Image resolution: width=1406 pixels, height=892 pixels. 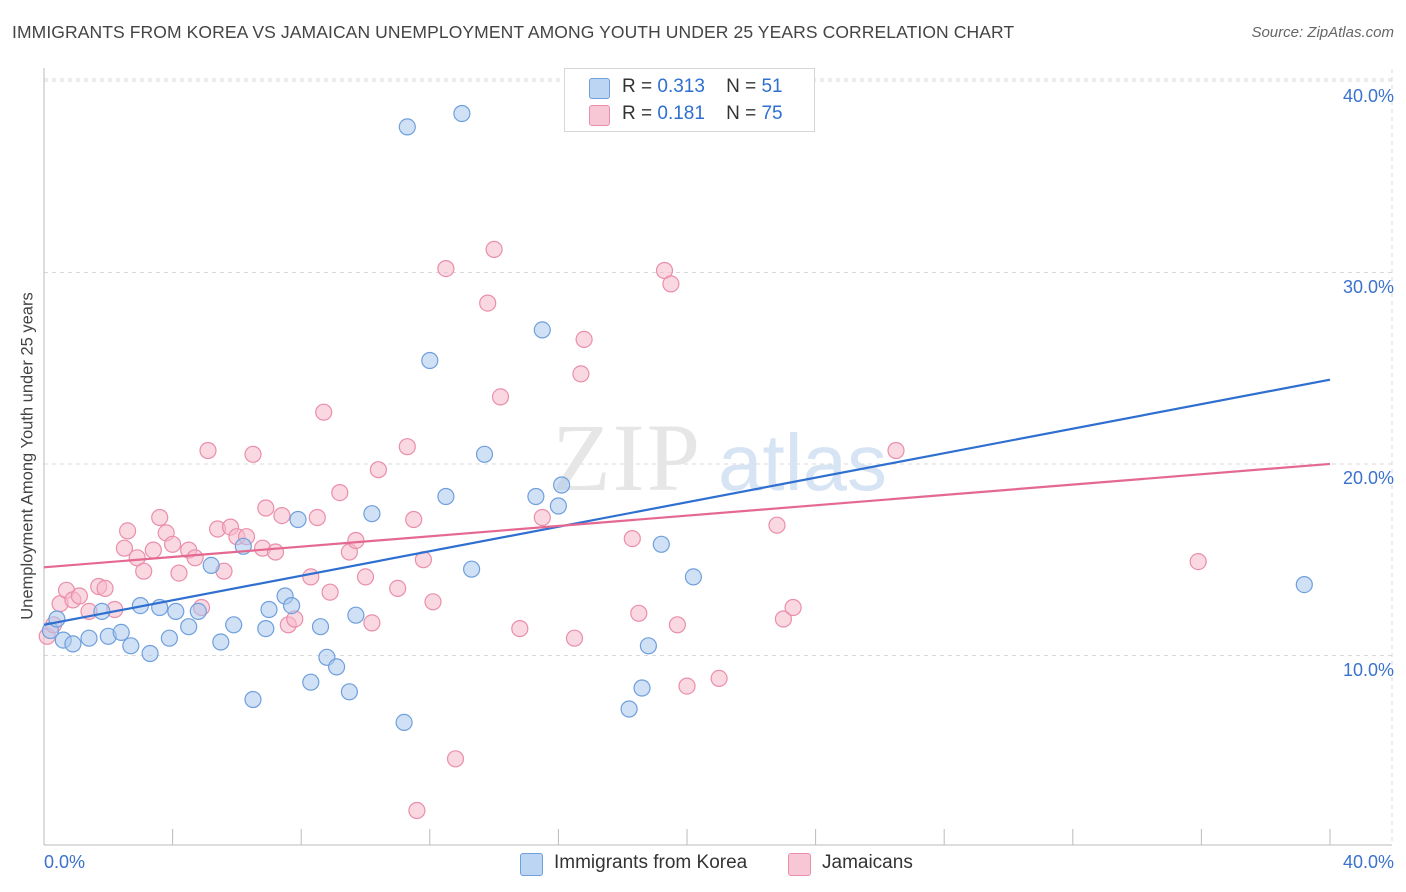 What do you see at coordinates (687, 515) in the screenshot?
I see `jamaica-trend-line` at bounding box center [687, 515].